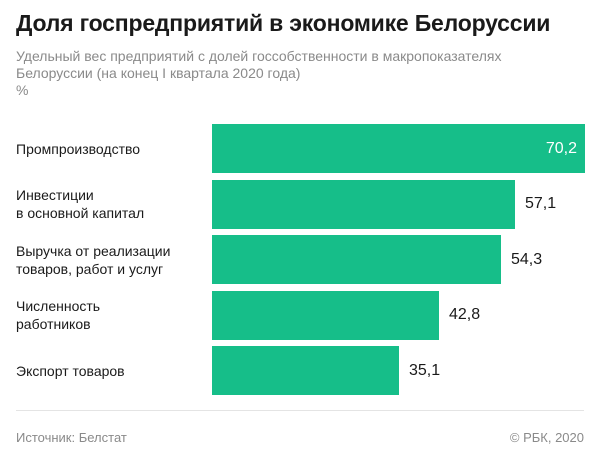 The height and width of the screenshot is (464, 600). Describe the element at coordinates (80, 213) in the screenshot. I see `category-label-line: в основной капитал` at that location.